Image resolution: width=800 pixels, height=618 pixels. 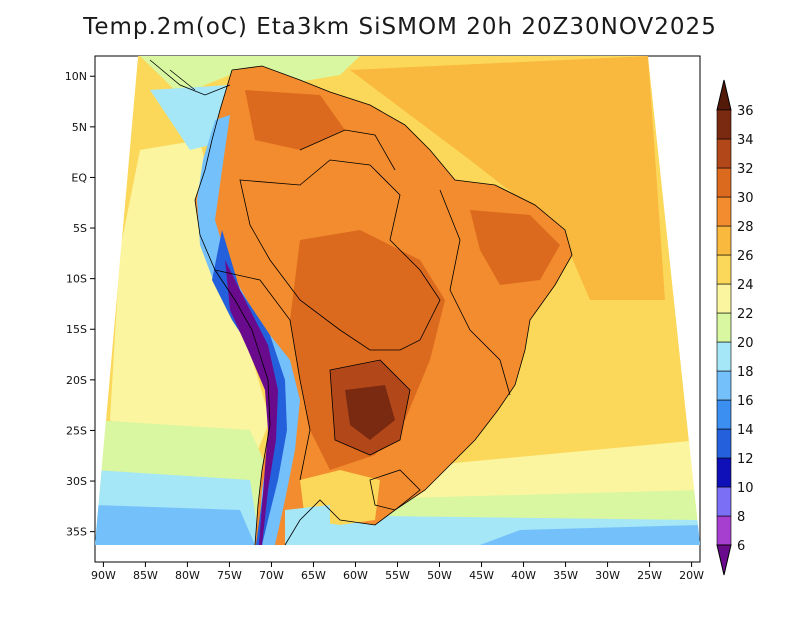 I want to click on lon-tick-label: 60W, so click(x=355, y=575).